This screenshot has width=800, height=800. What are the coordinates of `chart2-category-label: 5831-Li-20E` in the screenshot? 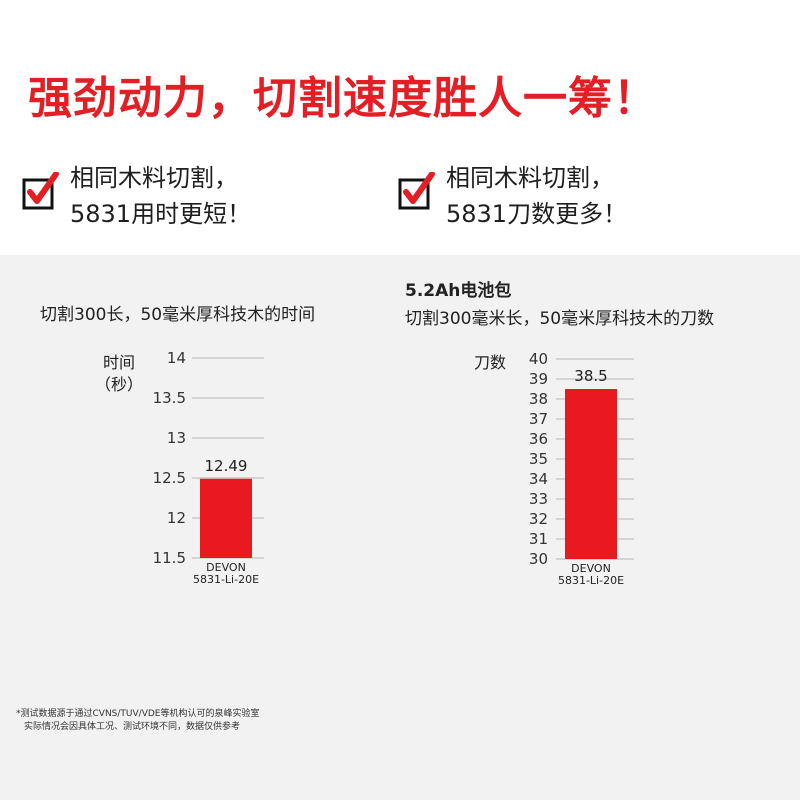 It's located at (591, 580).